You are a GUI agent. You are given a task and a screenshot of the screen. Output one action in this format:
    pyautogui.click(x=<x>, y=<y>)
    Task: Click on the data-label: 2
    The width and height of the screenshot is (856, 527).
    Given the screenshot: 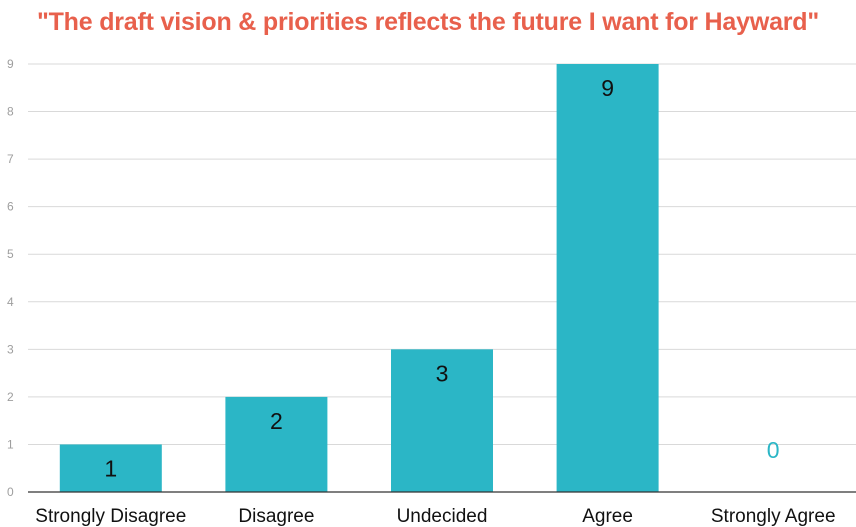 What is the action you would take?
    pyautogui.click(x=276, y=421)
    